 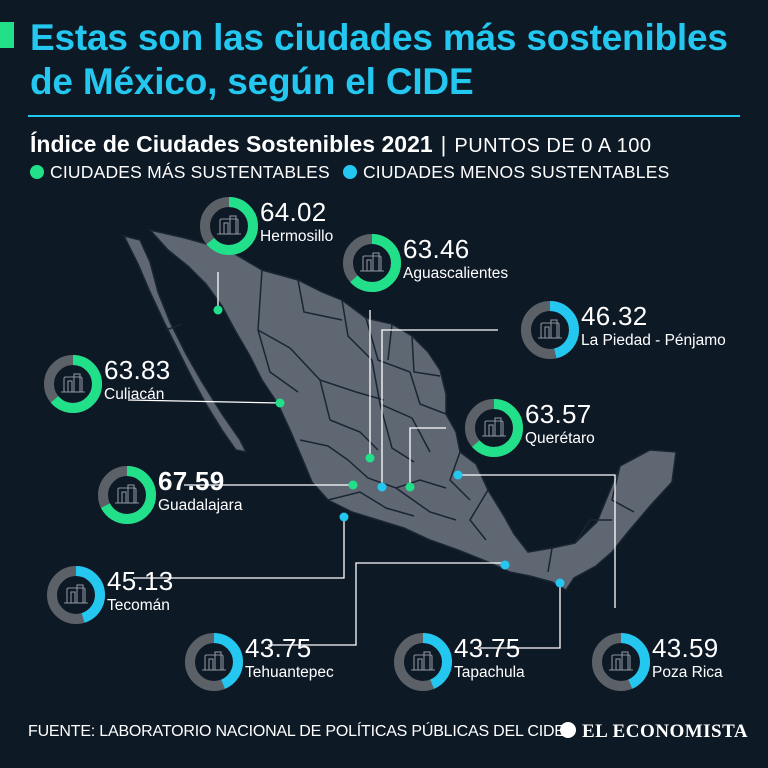 I want to click on donut-la-piedad-penjamo, so click(x=550, y=330).